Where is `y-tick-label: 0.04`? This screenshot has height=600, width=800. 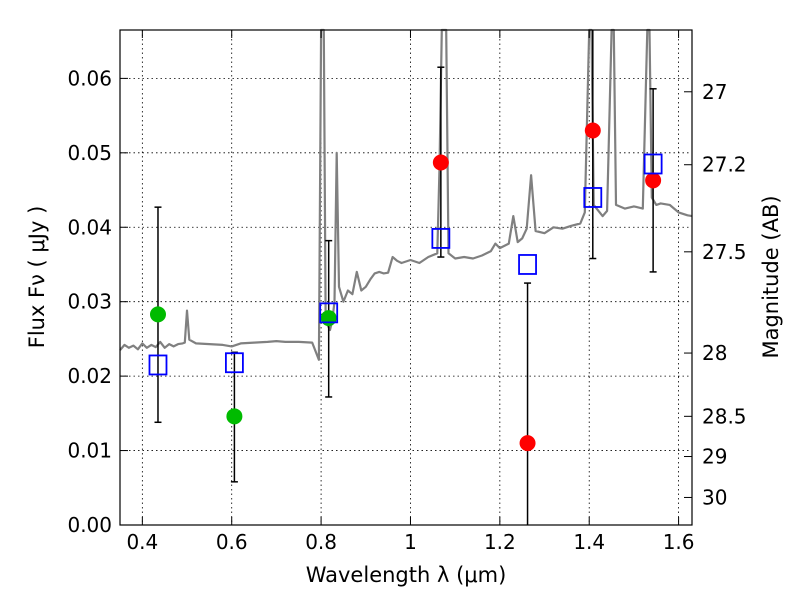
y-tick-label: 0.04 is located at coordinates (89, 227).